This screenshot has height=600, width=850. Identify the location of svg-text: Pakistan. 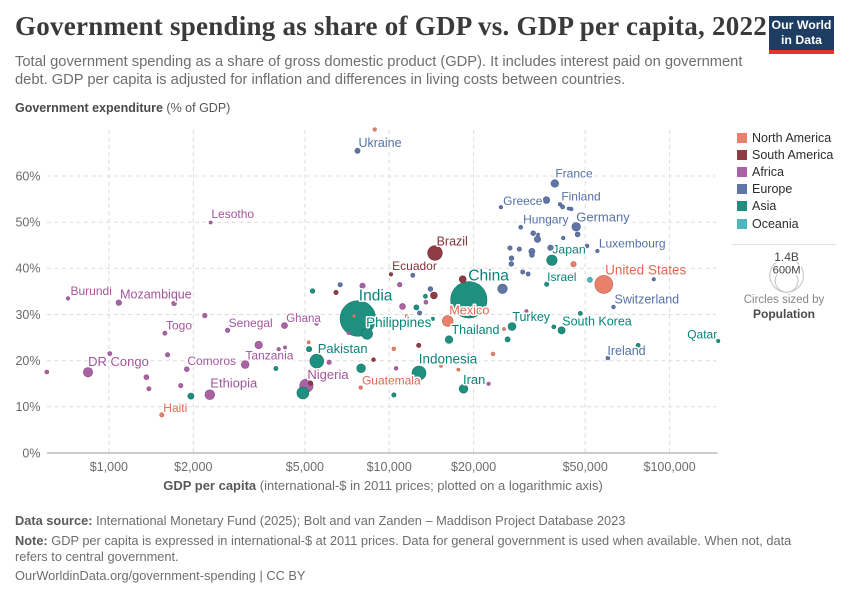
(343, 348).